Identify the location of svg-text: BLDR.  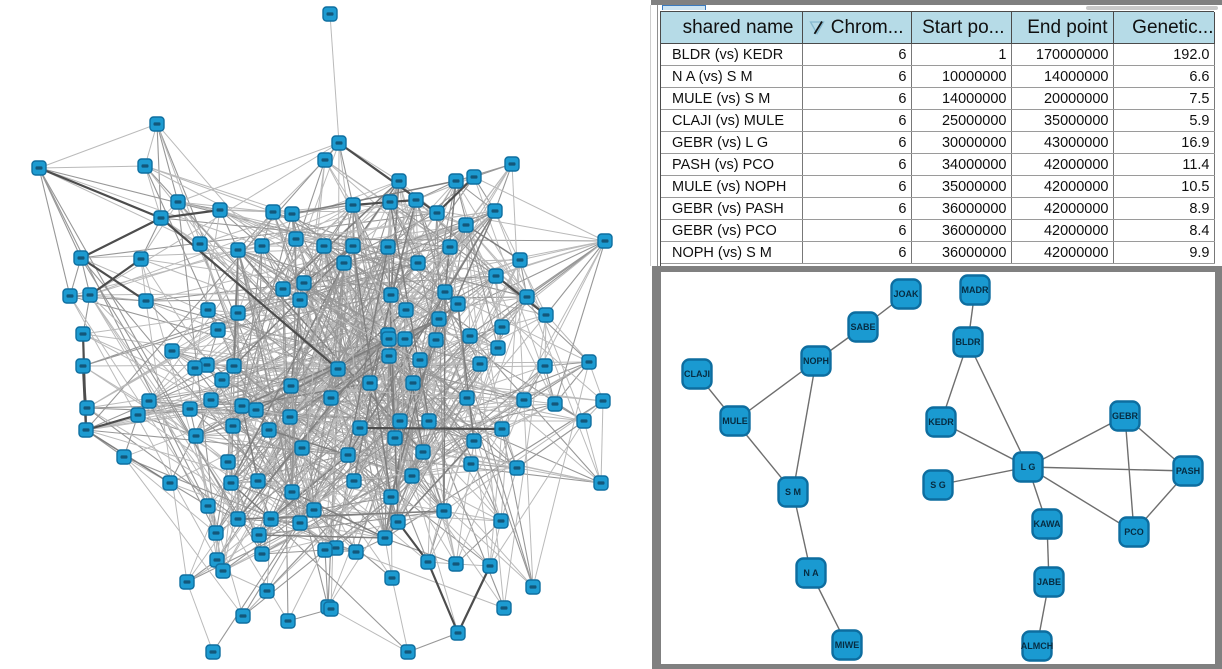
(968, 342).